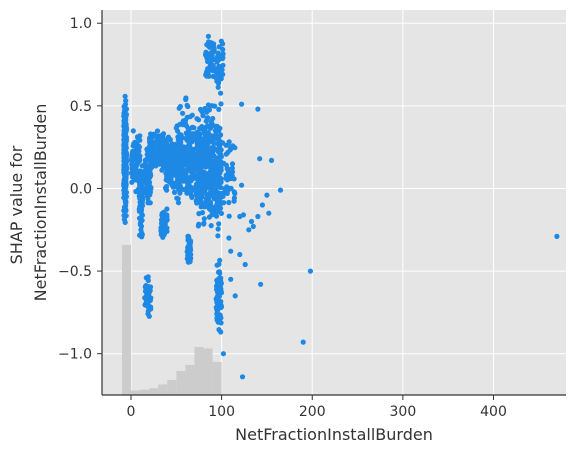 The image size is (575, 453). I want to click on y-tick-label: 0.0, so click(81, 189).